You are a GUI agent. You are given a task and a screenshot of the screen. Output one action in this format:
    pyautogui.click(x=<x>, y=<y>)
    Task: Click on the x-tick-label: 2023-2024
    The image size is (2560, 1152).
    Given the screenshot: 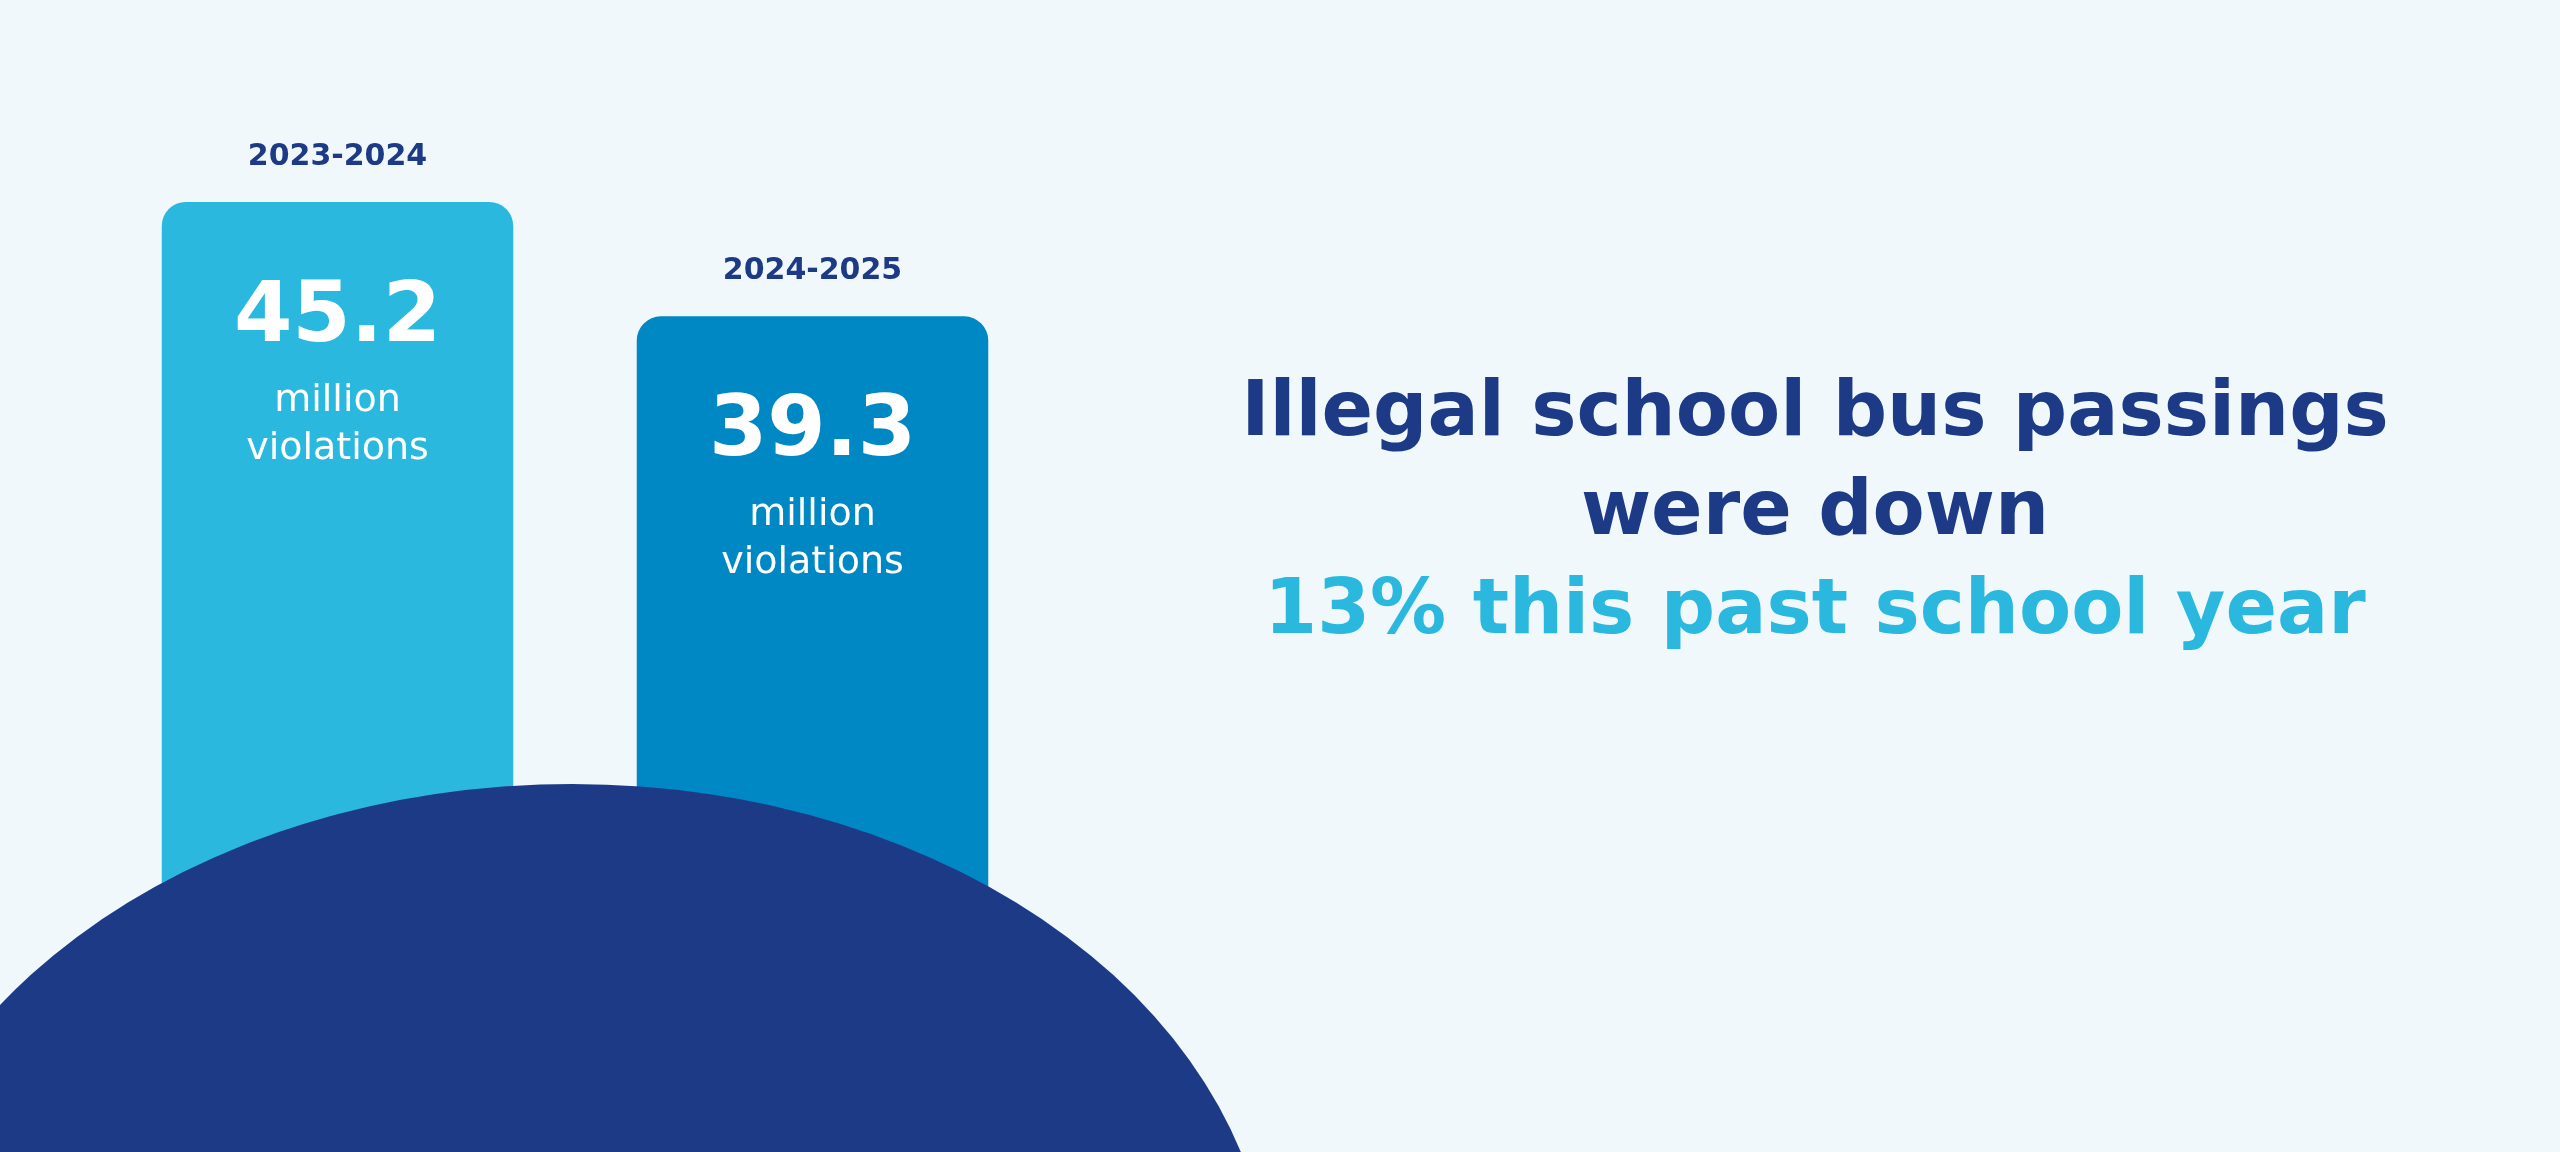 What is the action you would take?
    pyautogui.click(x=337, y=154)
    